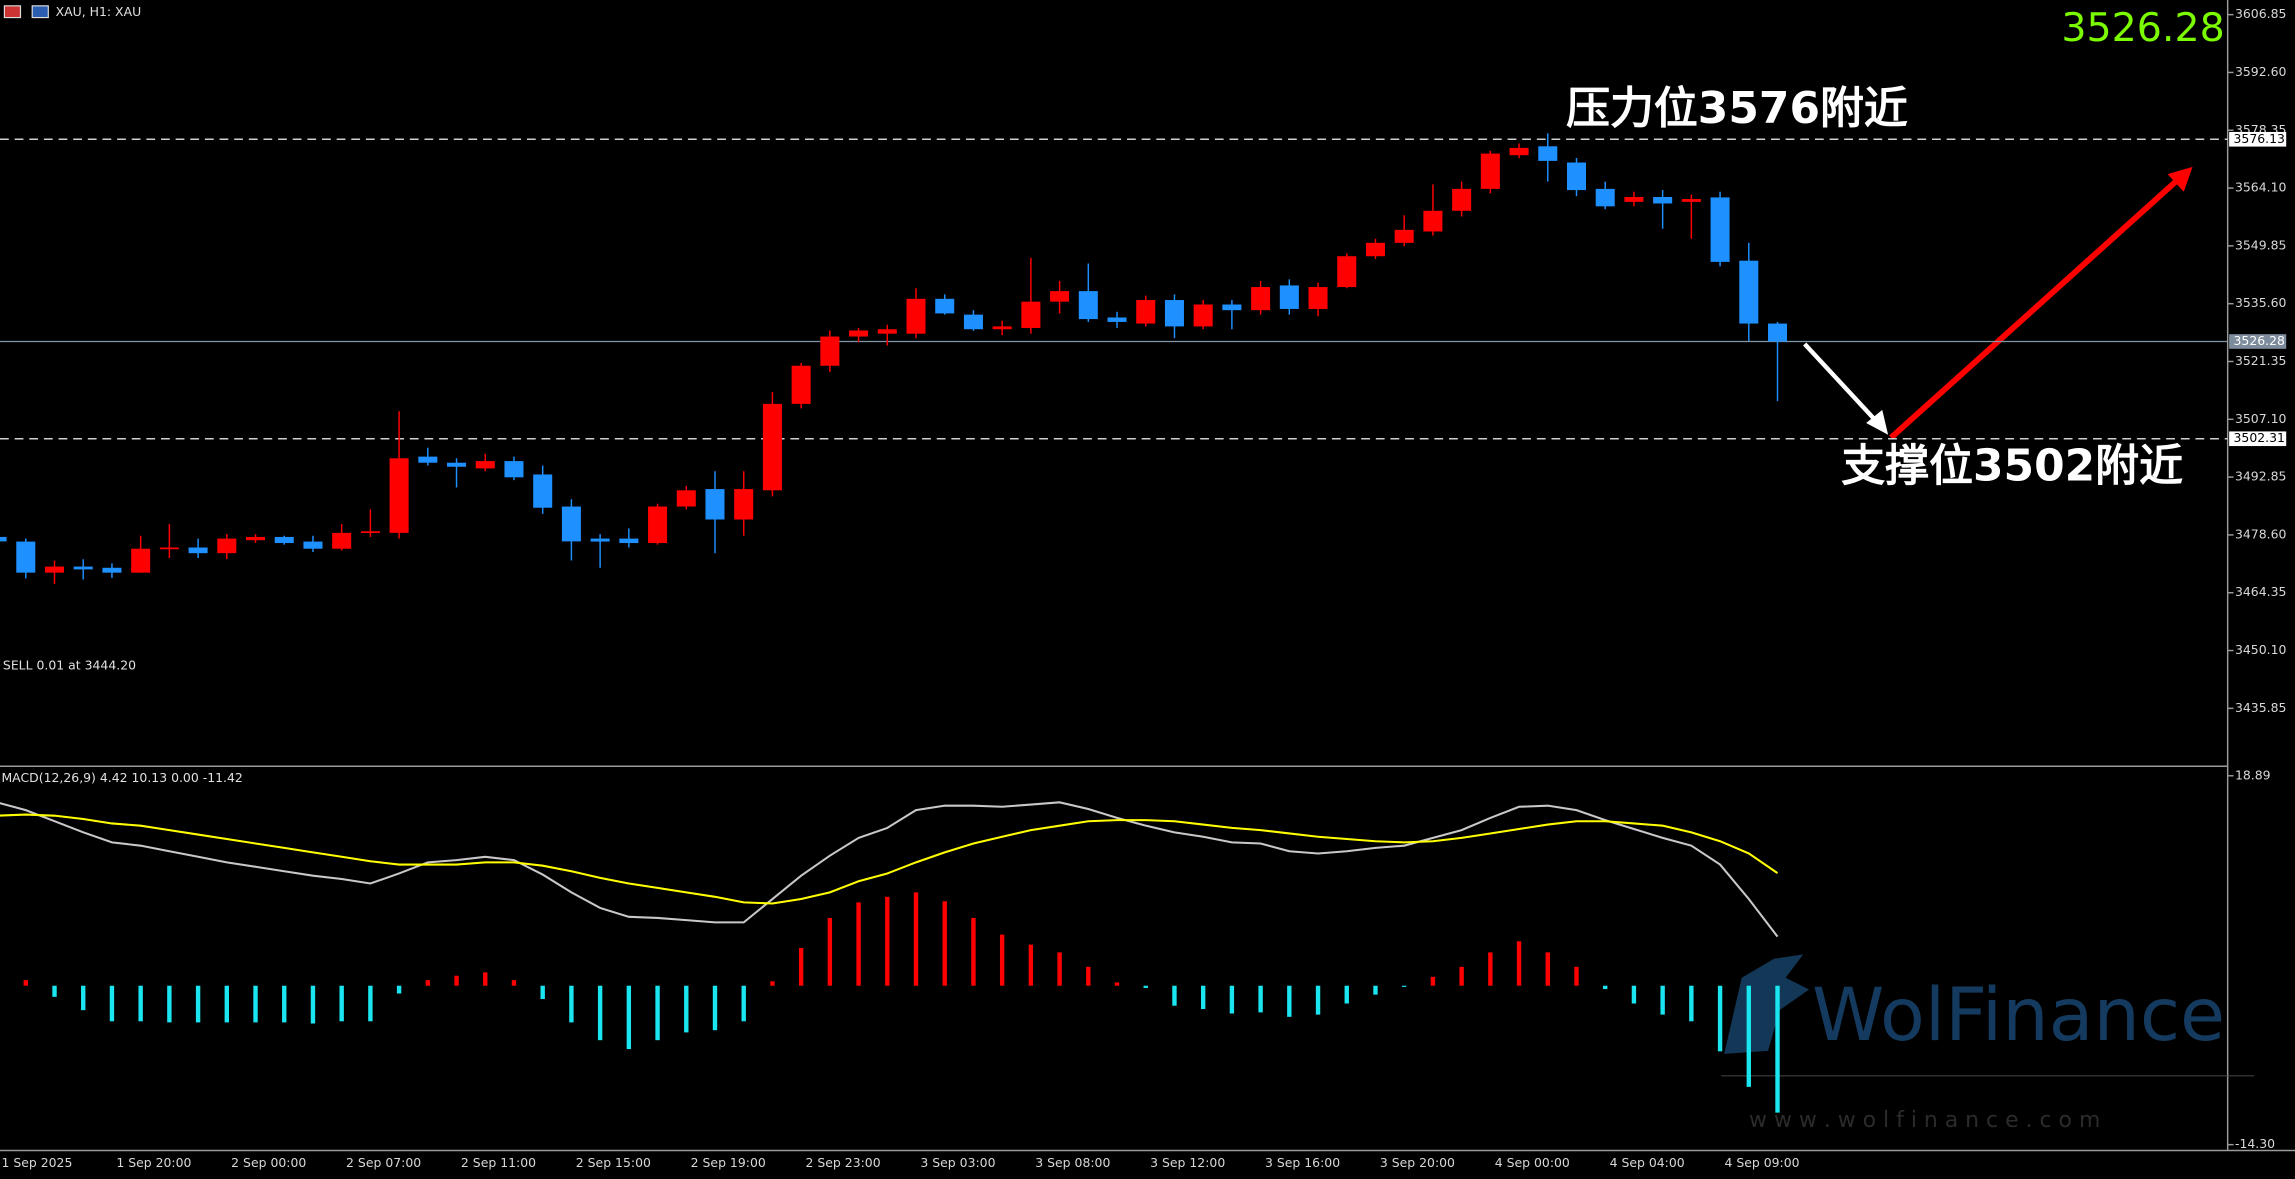 This screenshot has height=1179, width=2295. What do you see at coordinates (2260, 244) in the screenshot?
I see `y-tick-label: 3549.85` at bounding box center [2260, 244].